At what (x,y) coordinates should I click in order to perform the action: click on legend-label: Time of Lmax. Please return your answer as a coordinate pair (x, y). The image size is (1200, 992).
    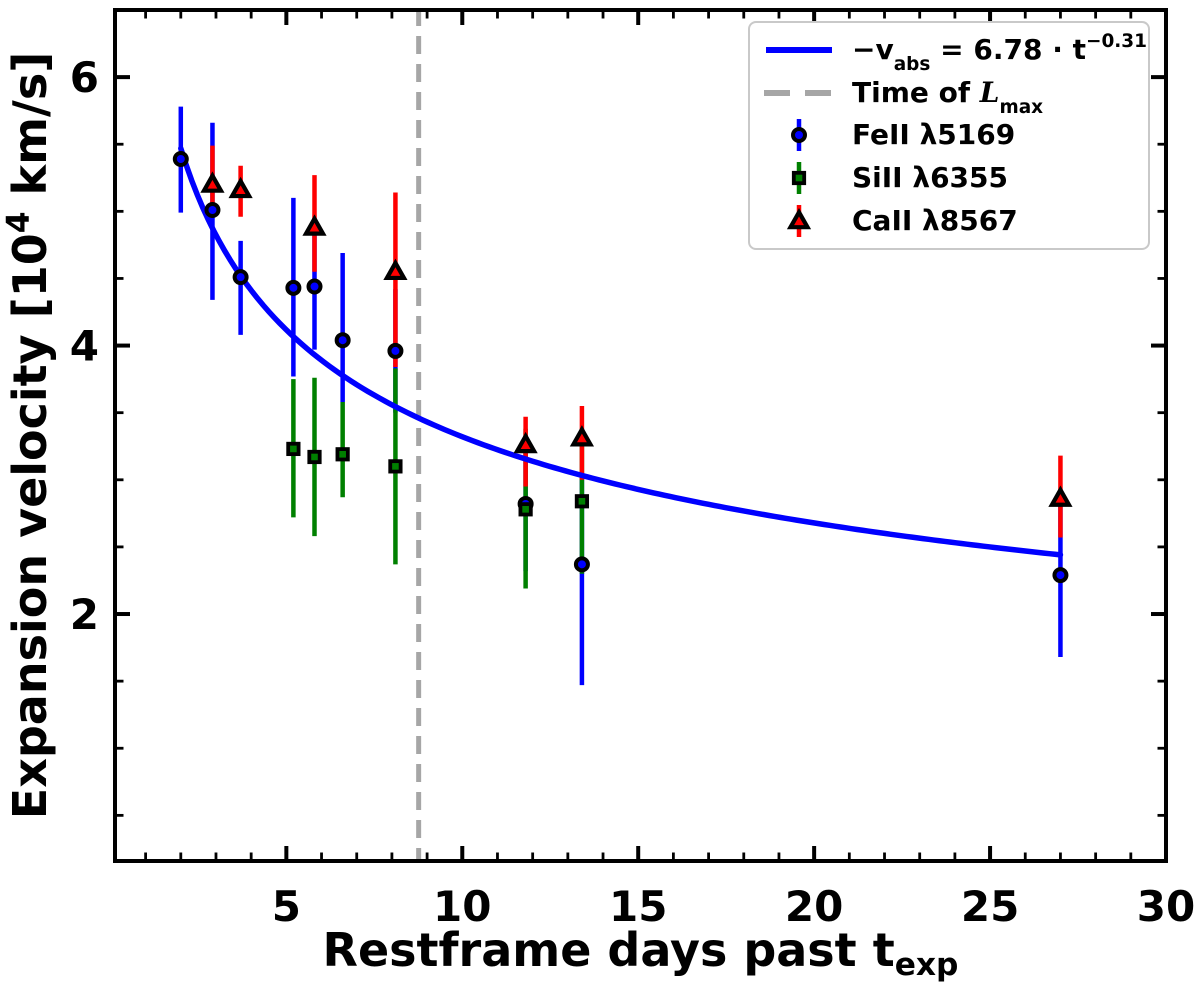
    Looking at the image, I should click on (948, 96).